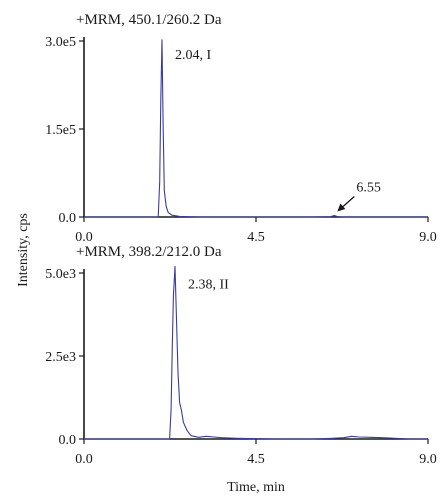  Describe the element at coordinates (23, 250) in the screenshot. I see `y-axis-title: Intensity, cps` at that location.